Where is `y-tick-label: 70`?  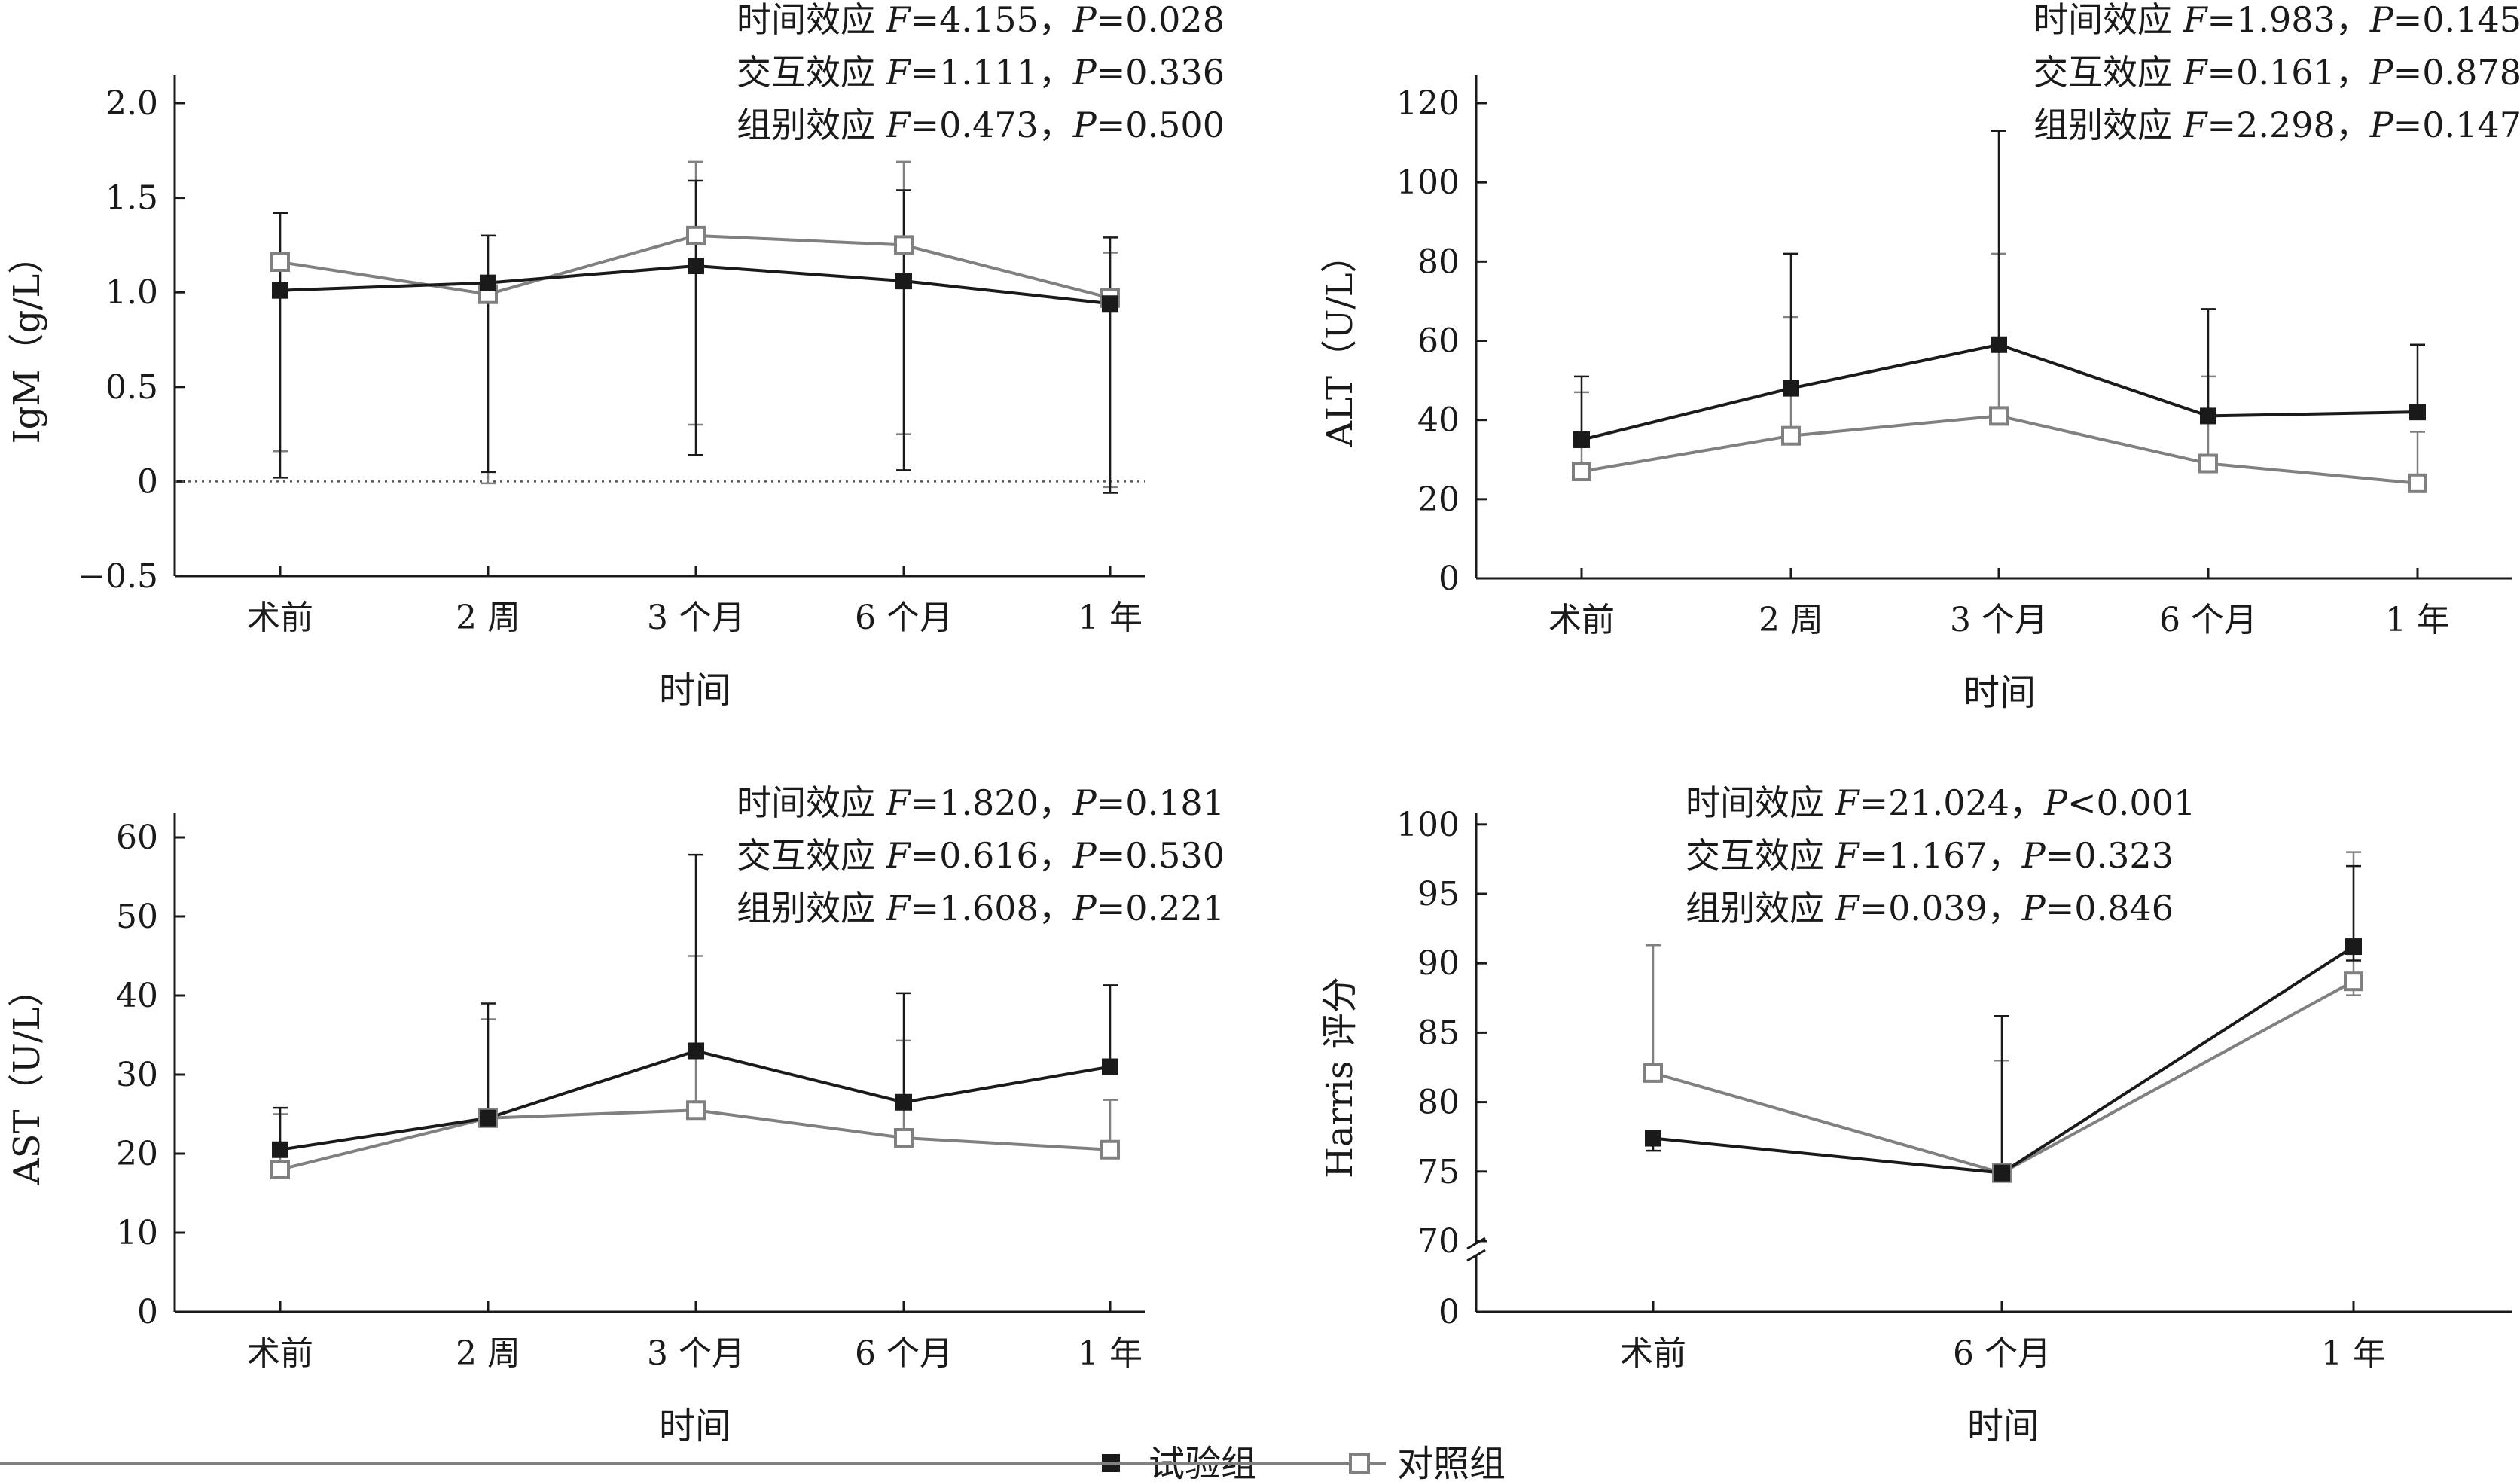 y-tick-label: 70 is located at coordinates (1438, 1241).